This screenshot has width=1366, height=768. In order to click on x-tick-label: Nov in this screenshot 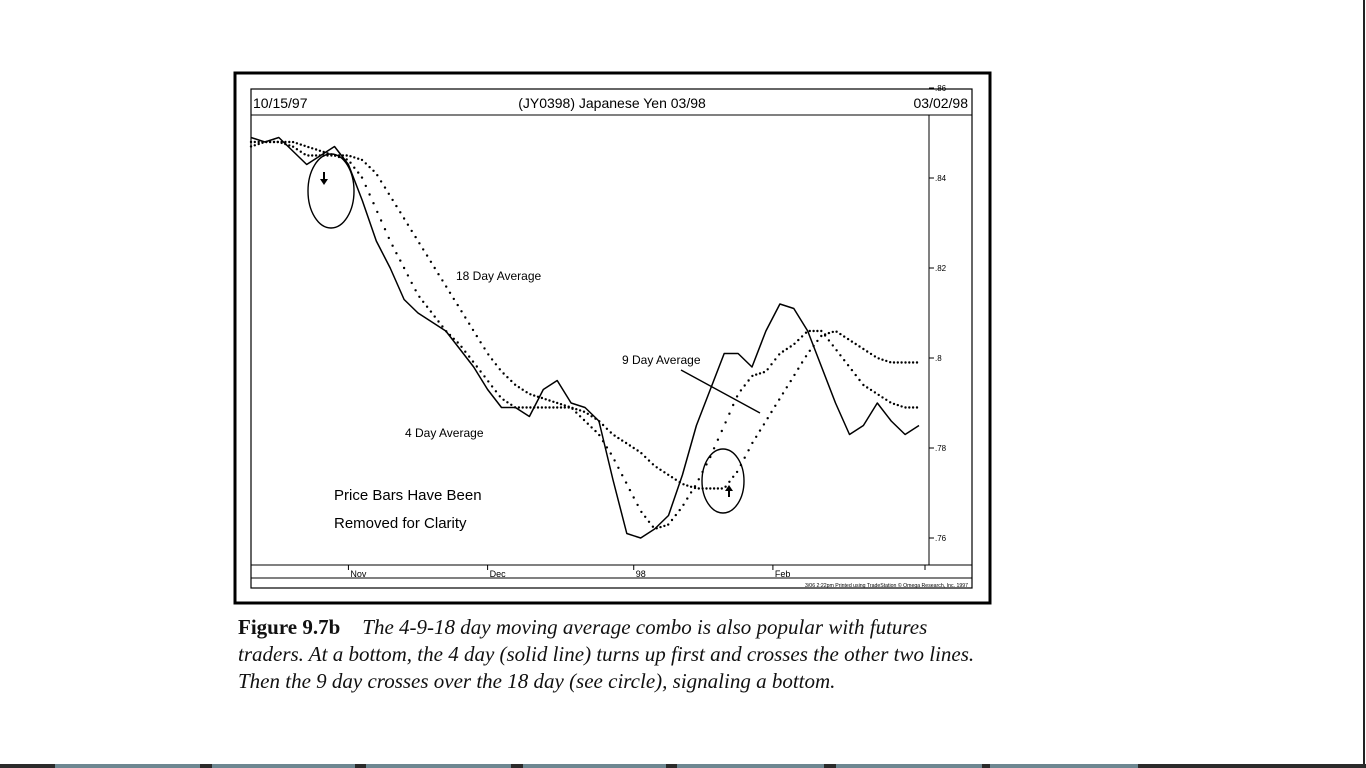, I will do `click(358, 574)`.